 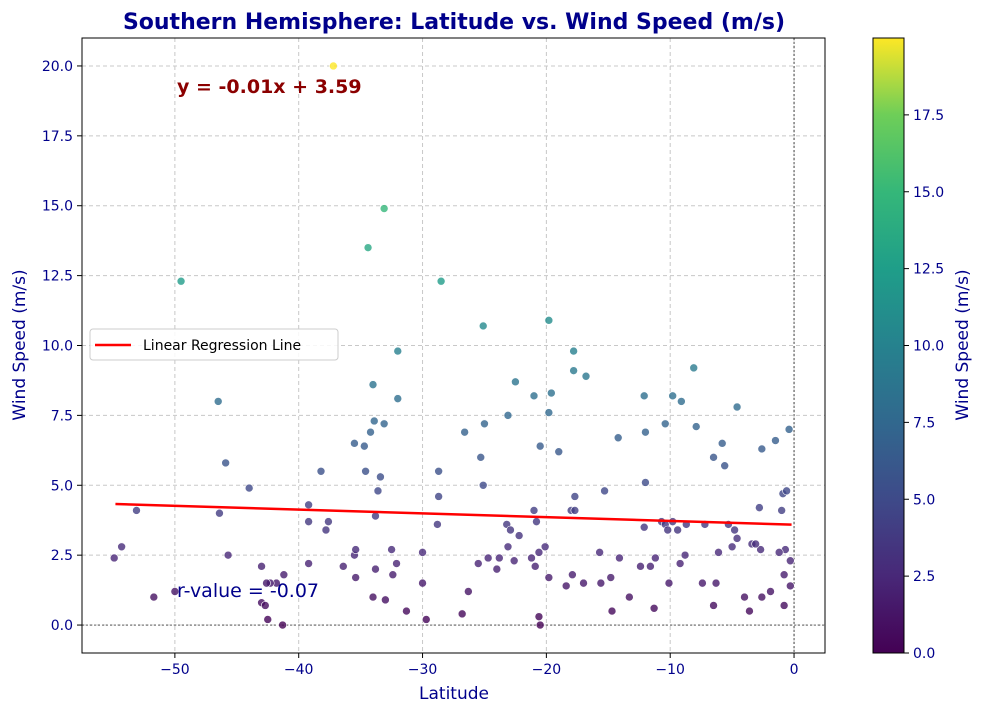 I want to click on colorbar-tick-label: 7.5, so click(x=924, y=423).